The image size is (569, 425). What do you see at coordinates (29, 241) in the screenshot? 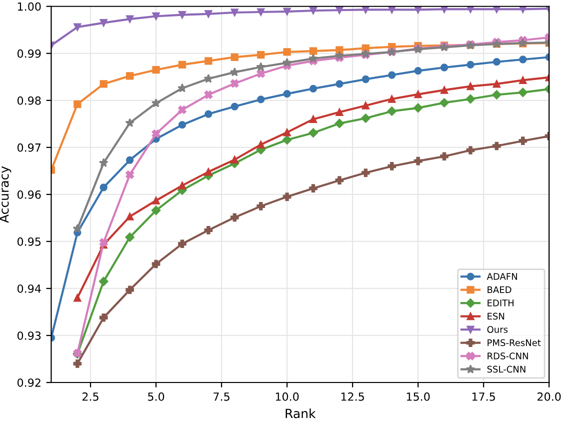
I see `y-tick-label: 0.95` at bounding box center [29, 241].